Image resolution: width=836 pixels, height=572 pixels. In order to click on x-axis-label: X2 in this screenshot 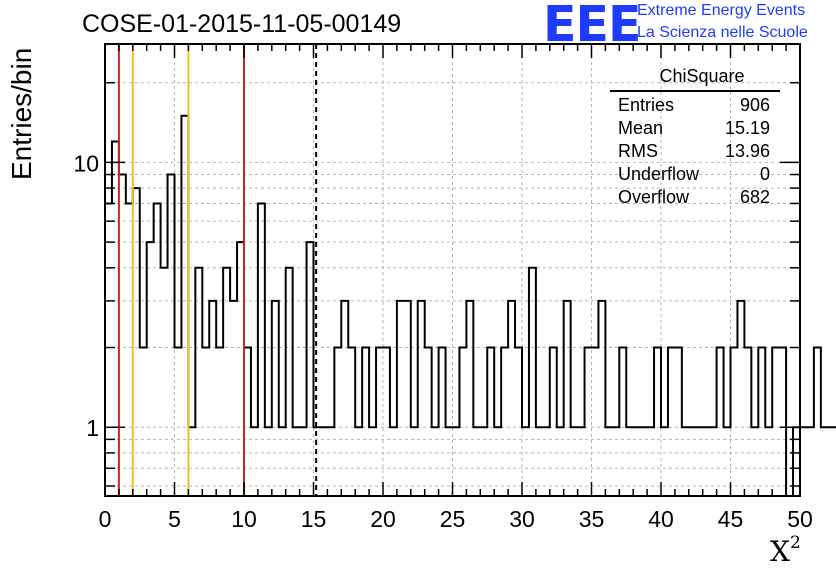, I will do `click(785, 550)`.